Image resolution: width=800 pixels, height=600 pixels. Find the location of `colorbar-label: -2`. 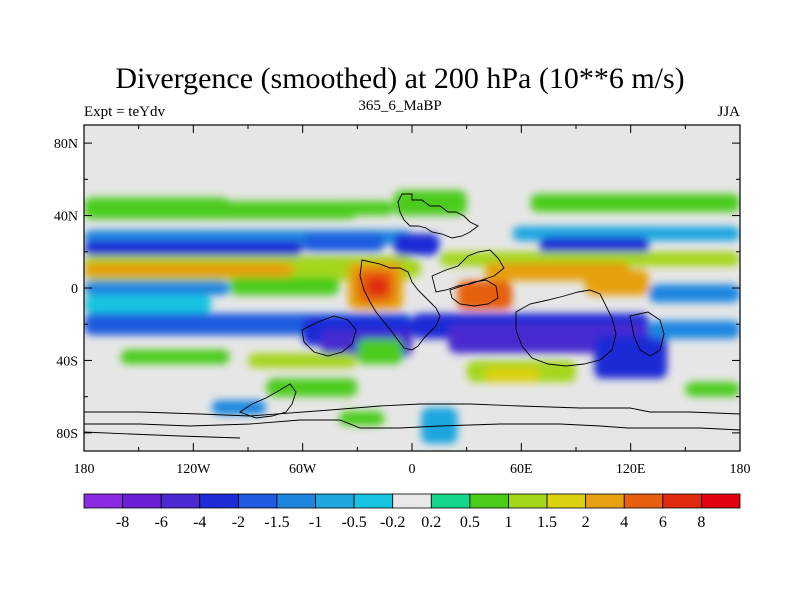

colorbar-label: -2 is located at coordinates (238, 522).